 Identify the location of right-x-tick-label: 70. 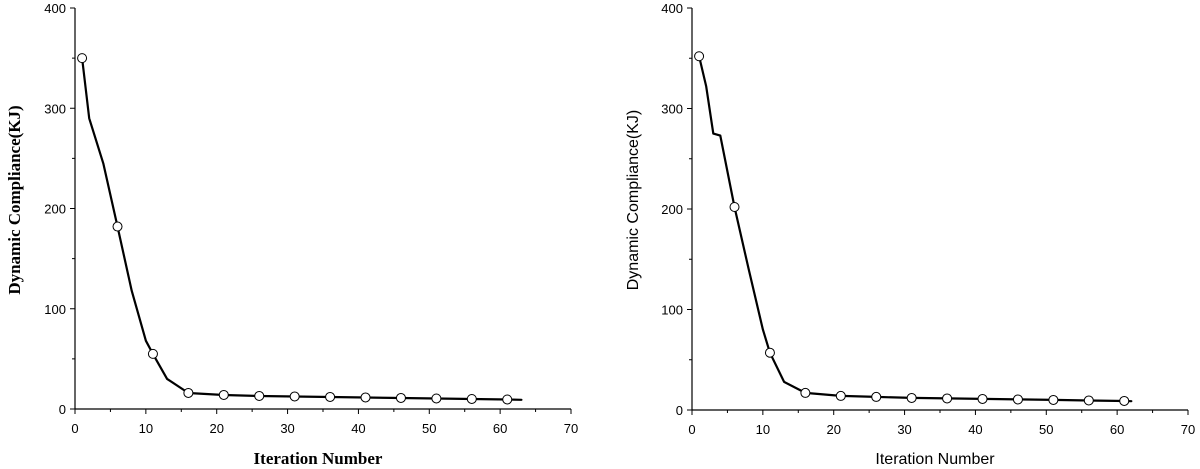
(1188, 429).